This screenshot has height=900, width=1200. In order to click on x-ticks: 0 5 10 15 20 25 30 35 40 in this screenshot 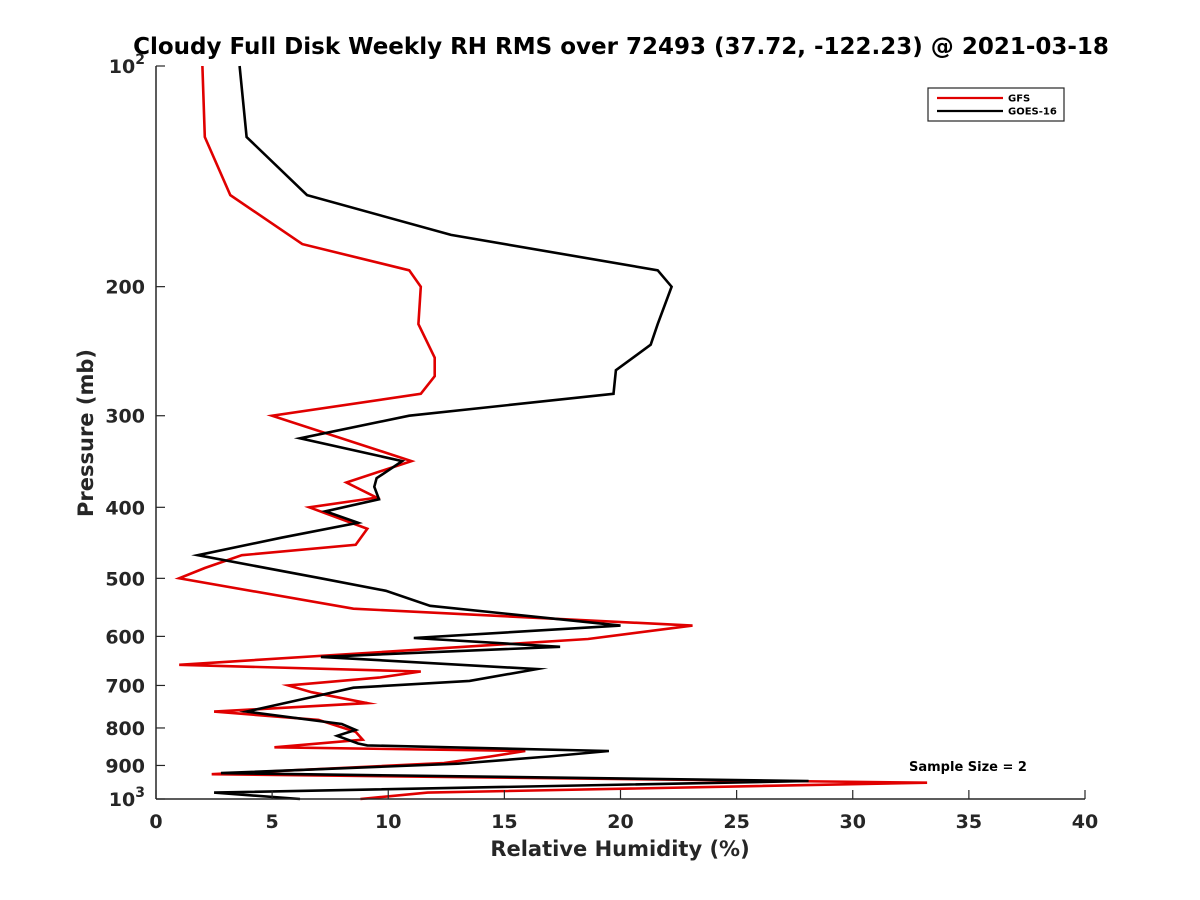, I will do `click(623, 811)`.